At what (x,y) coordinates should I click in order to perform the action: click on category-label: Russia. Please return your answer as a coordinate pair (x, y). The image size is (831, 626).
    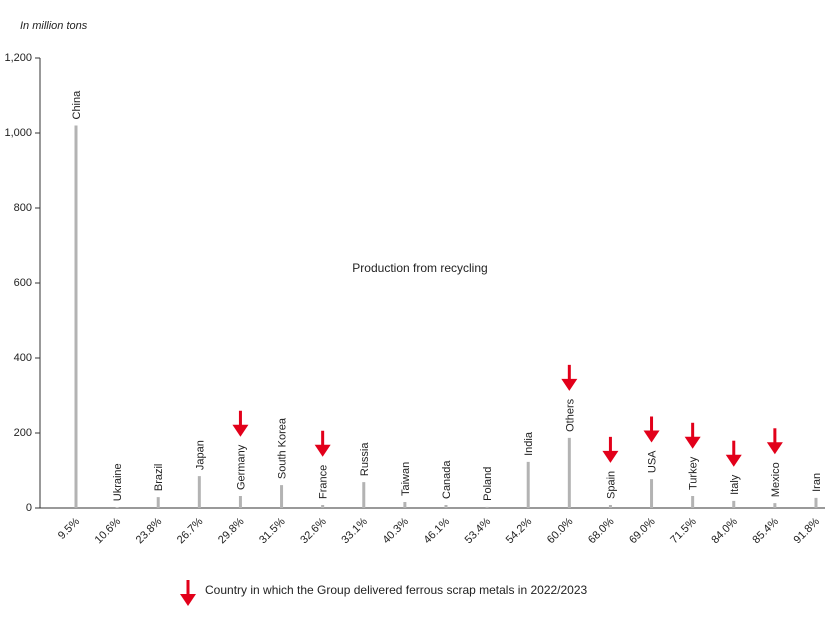
    Looking at the image, I should click on (365, 459).